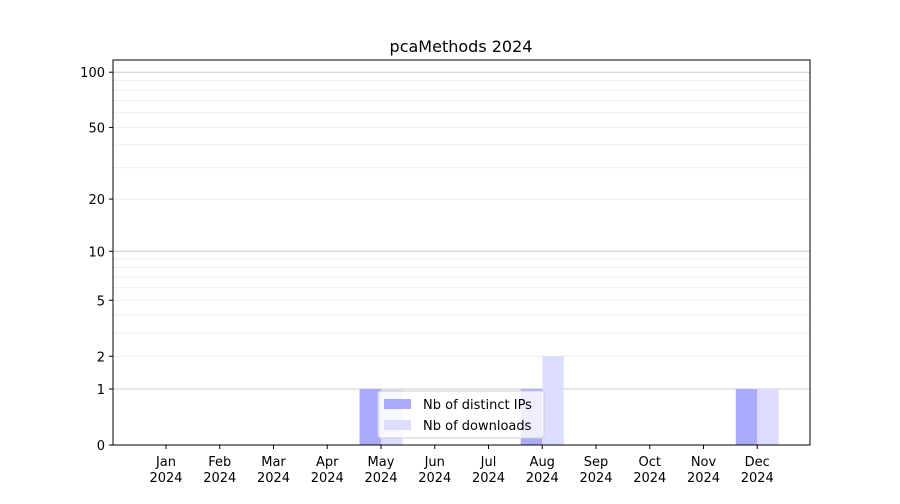  What do you see at coordinates (381, 462) in the screenshot?
I see `x-tick-label: May` at bounding box center [381, 462].